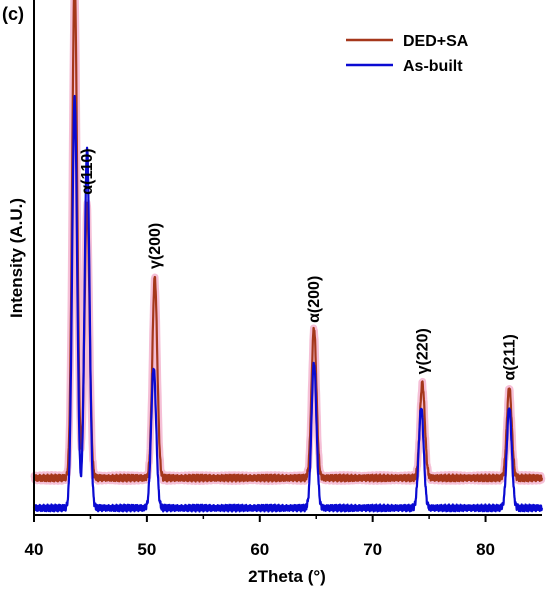  I want to click on x-tick-label: 70, so click(372, 549).